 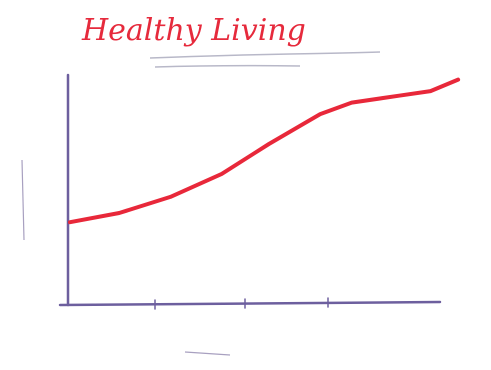 What do you see at coordinates (265, 59) in the screenshot?
I see `subtitle-scribble` at bounding box center [265, 59].